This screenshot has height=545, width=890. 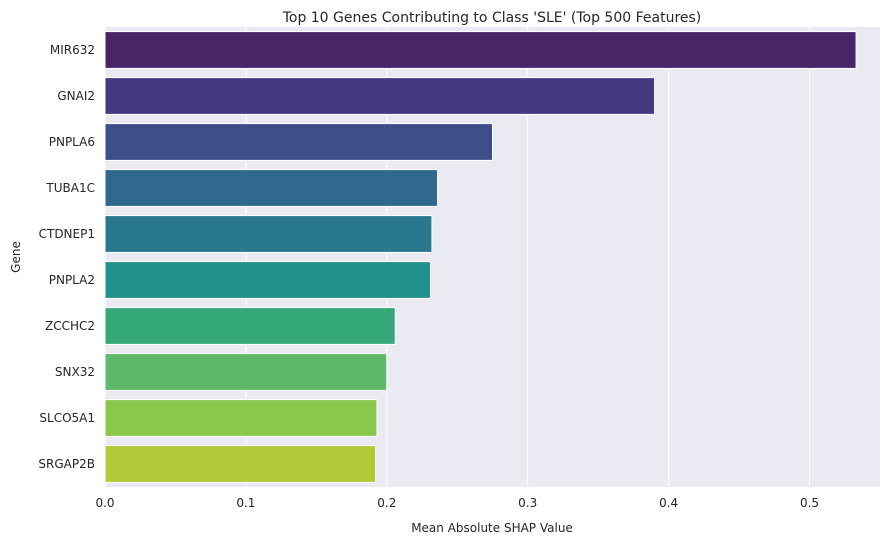 I want to click on bar-ctdnep1, so click(x=268, y=234).